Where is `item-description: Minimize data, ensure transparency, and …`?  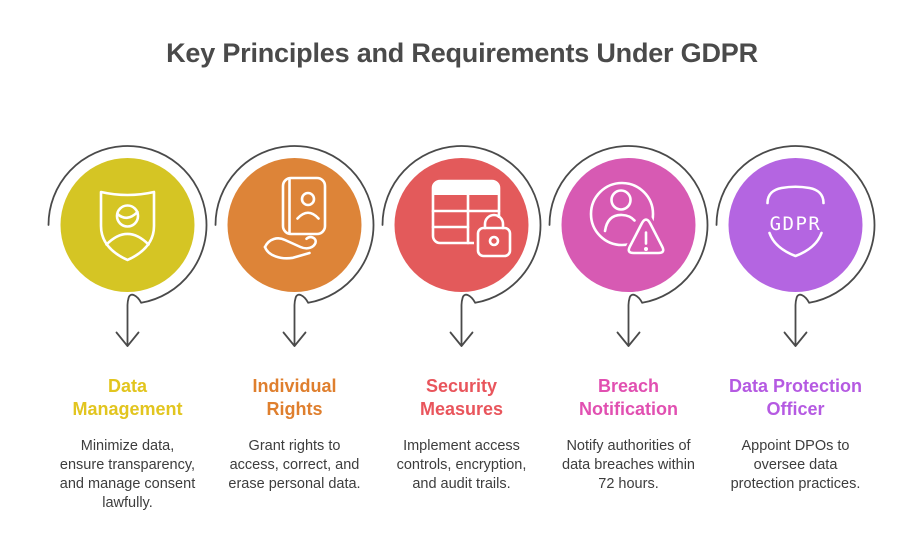
item-description: Minimize data, ensure transparency, and … is located at coordinates (127, 474).